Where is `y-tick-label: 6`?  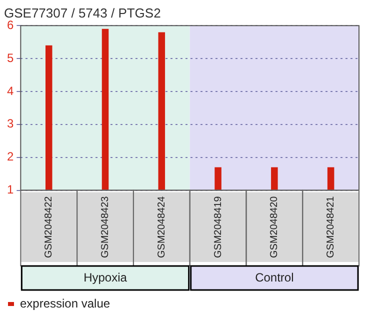 y-tick-label: 6 is located at coordinates (10, 25).